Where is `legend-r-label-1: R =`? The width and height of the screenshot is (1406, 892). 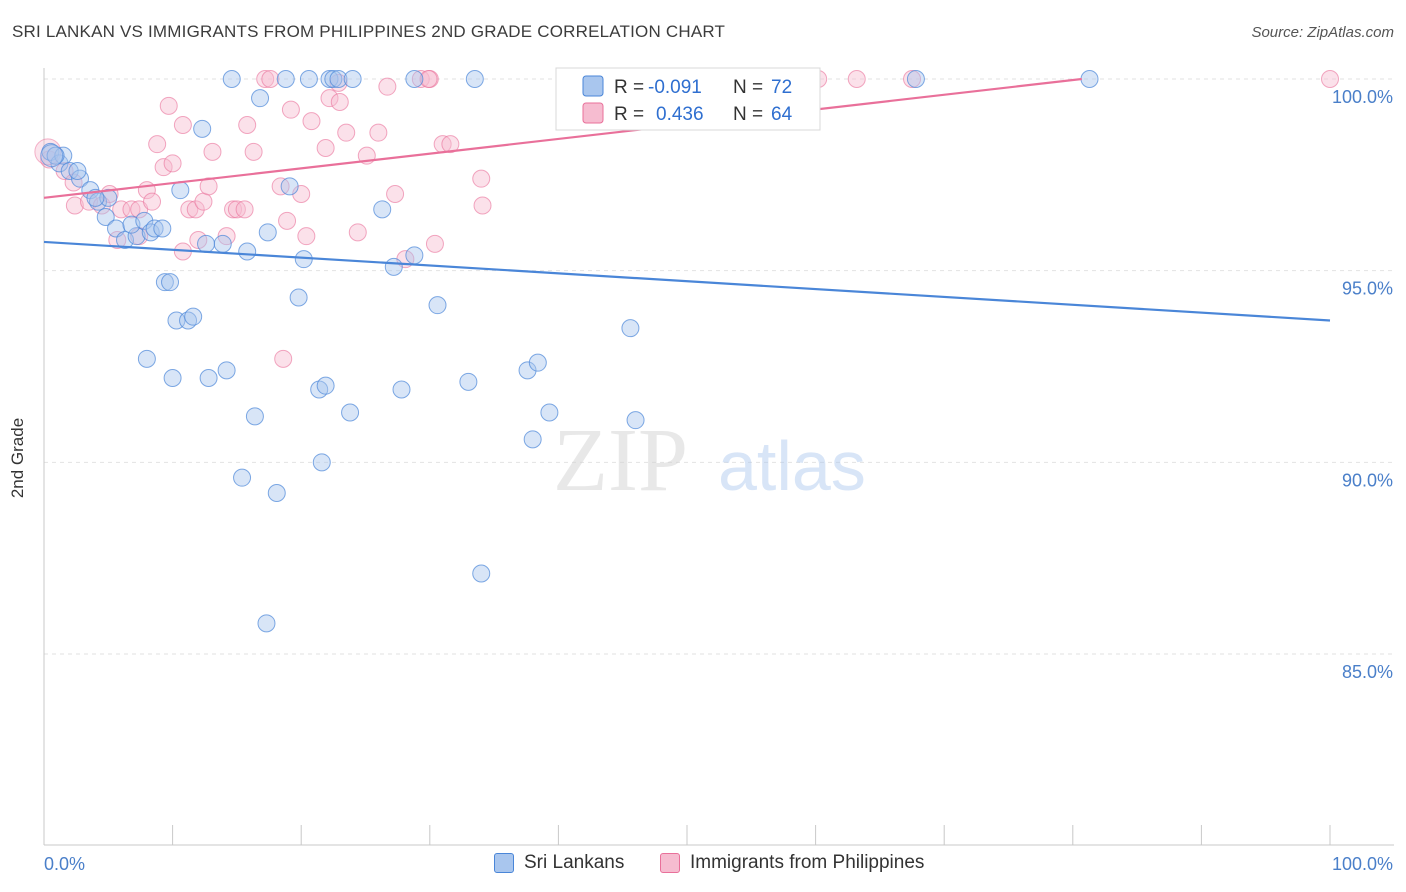
legend-r-label-1: R = is located at coordinates (629, 87).